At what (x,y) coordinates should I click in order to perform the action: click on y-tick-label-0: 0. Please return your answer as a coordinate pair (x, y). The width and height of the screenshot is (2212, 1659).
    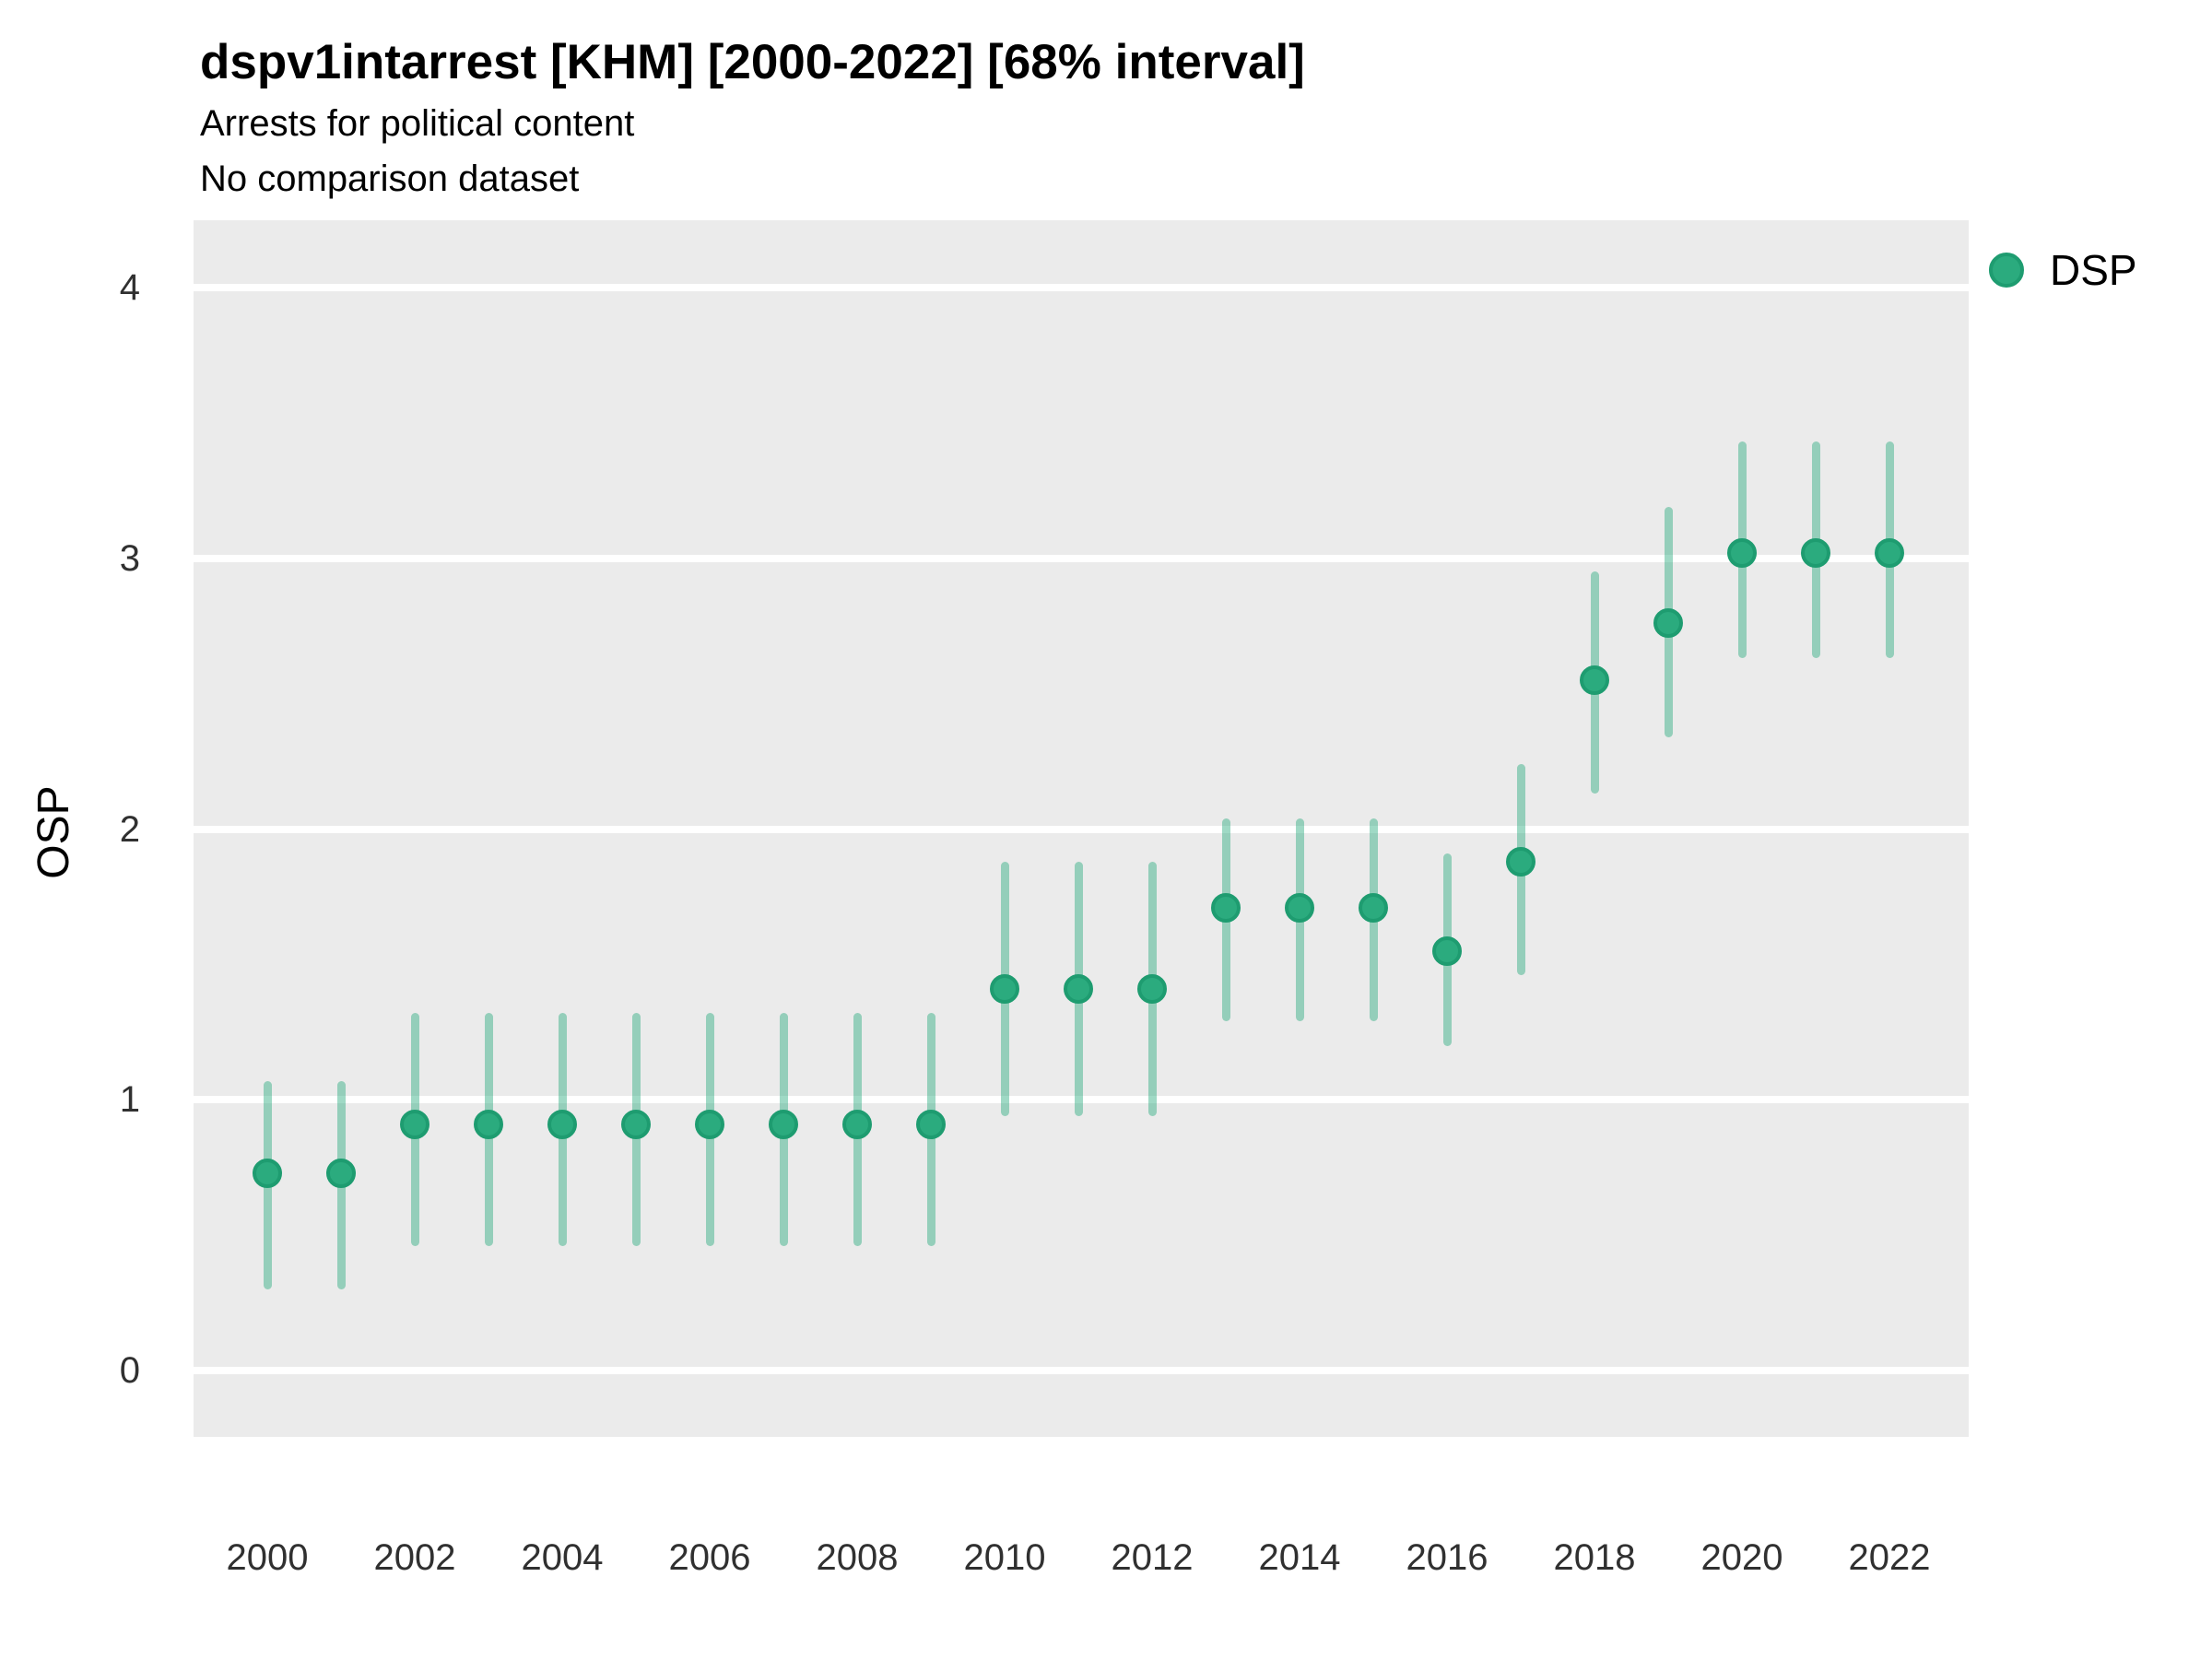
    Looking at the image, I should click on (129, 1370).